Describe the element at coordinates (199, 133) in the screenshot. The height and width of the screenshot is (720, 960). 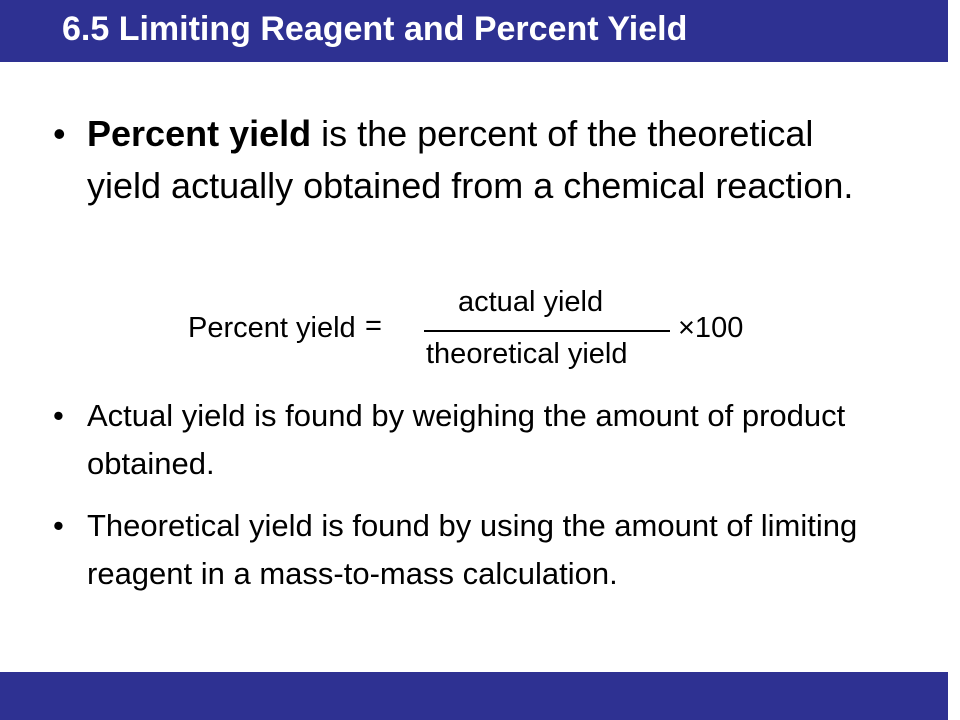
I see `bold-term: Percent yield` at that location.